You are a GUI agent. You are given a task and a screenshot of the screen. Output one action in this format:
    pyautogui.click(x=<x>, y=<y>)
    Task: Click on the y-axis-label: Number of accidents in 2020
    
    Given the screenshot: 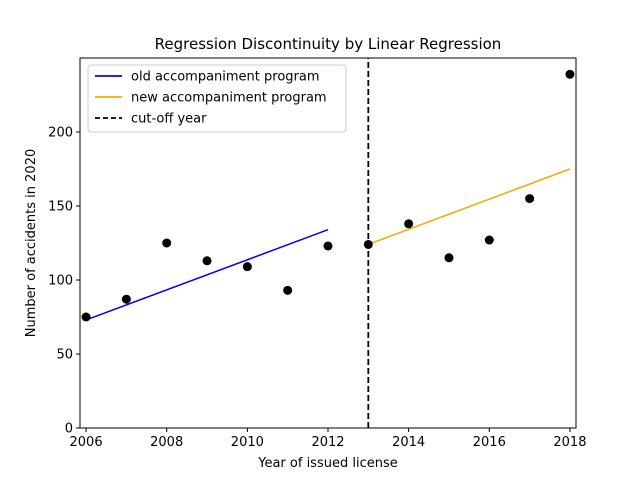 What is the action you would take?
    pyautogui.click(x=31, y=243)
    